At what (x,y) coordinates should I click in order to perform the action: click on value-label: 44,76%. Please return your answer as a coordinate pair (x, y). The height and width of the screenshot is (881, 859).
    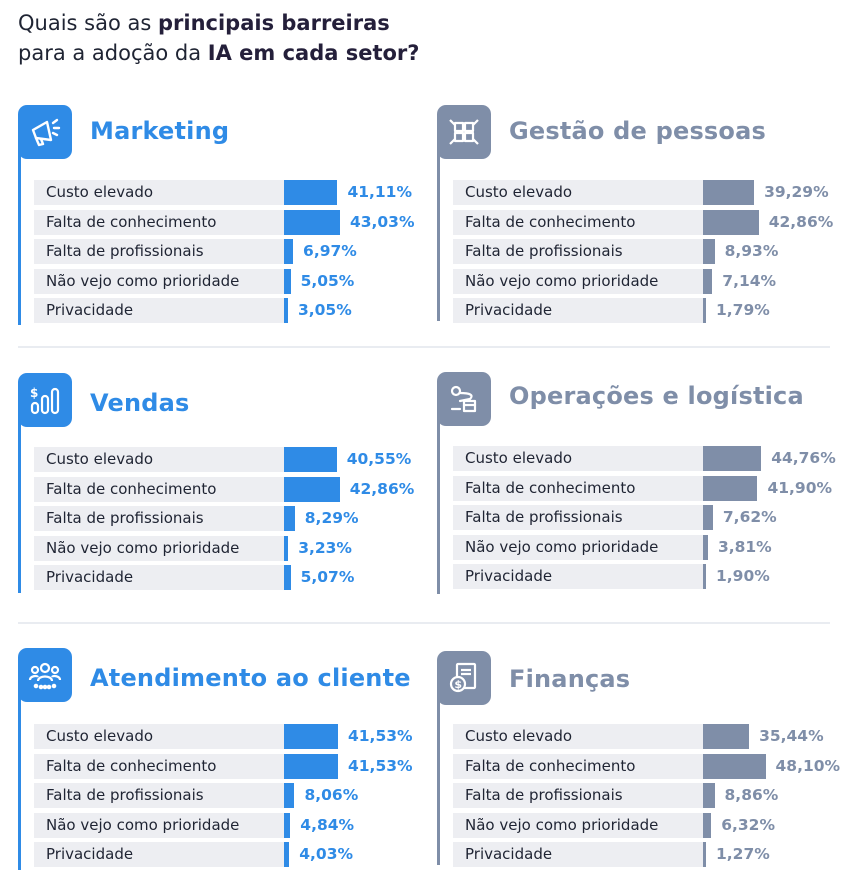
    Looking at the image, I should click on (803, 458).